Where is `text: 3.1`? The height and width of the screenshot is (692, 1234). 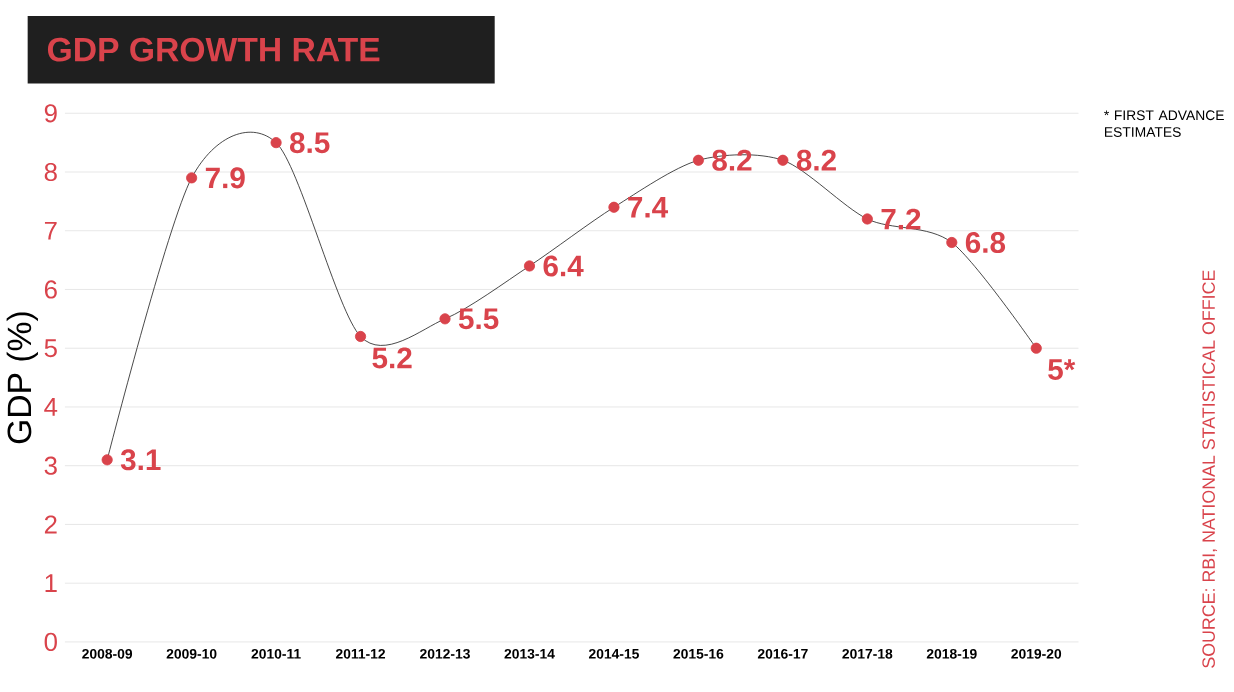
text: 3.1 is located at coordinates (140, 460).